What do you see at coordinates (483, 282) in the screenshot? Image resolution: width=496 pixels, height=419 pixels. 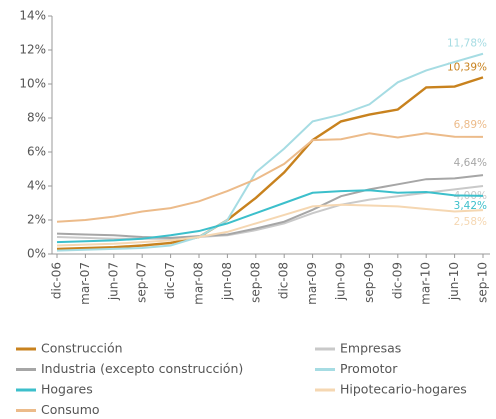 I see `x-tick-label: sep-10` at bounding box center [483, 282].